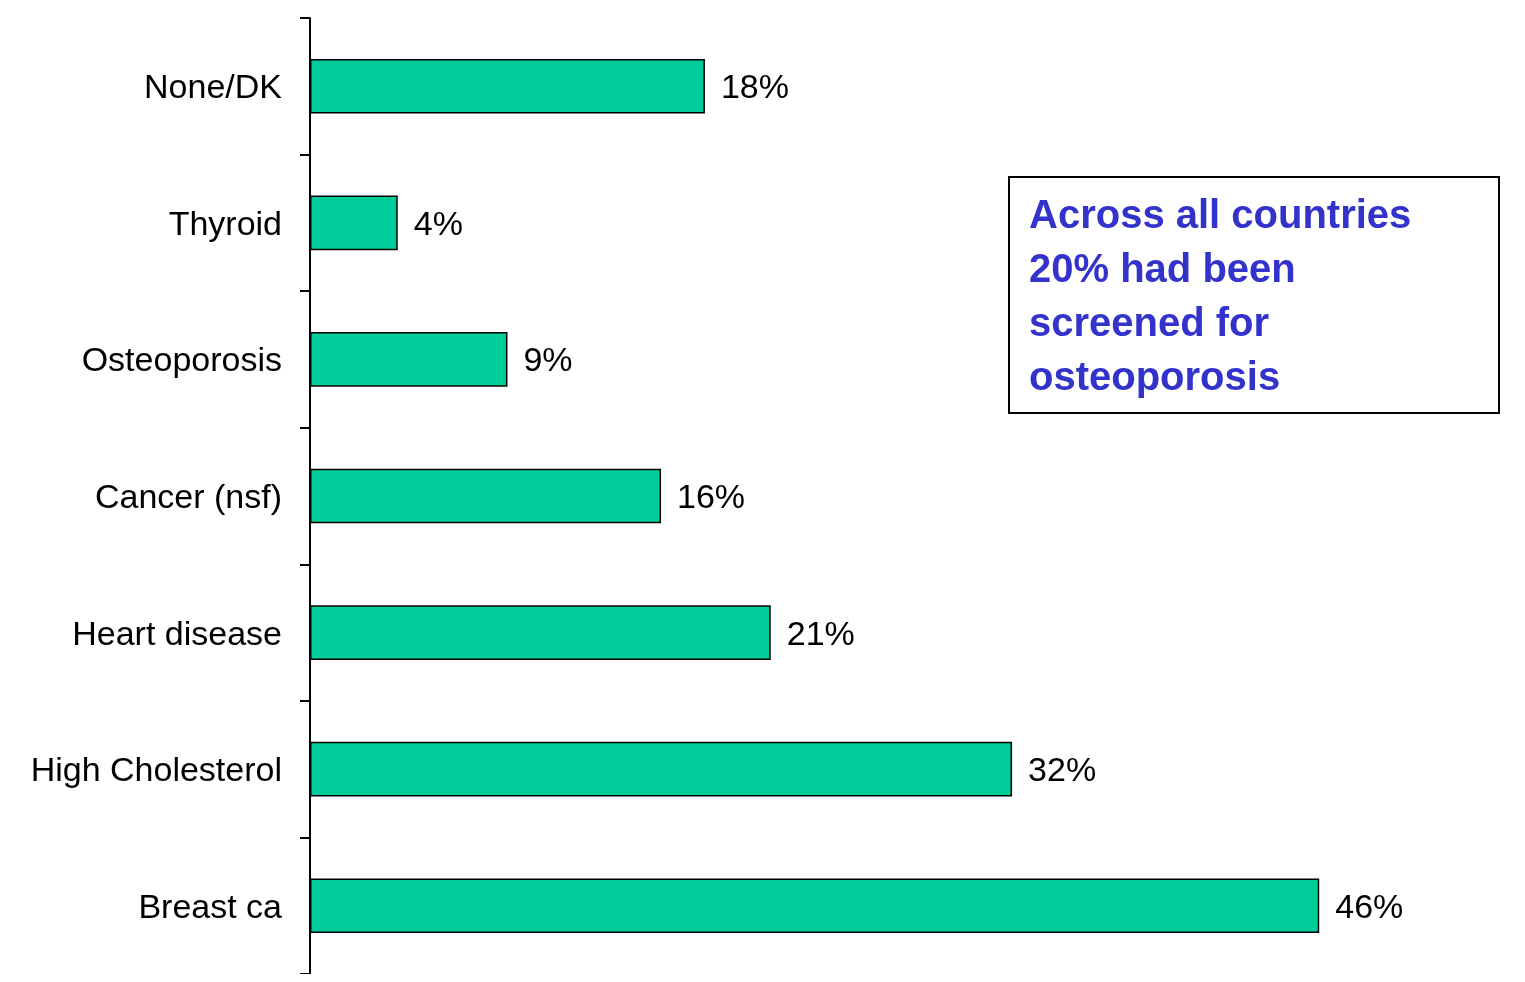 The height and width of the screenshot is (982, 1525). Describe the element at coordinates (177, 632) in the screenshot. I see `y-tick-label: Heart disease` at that location.